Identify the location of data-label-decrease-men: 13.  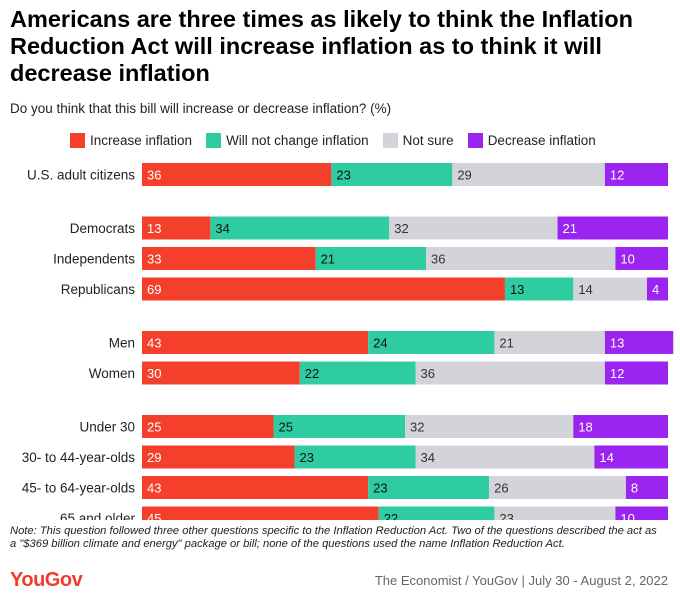
(617, 343).